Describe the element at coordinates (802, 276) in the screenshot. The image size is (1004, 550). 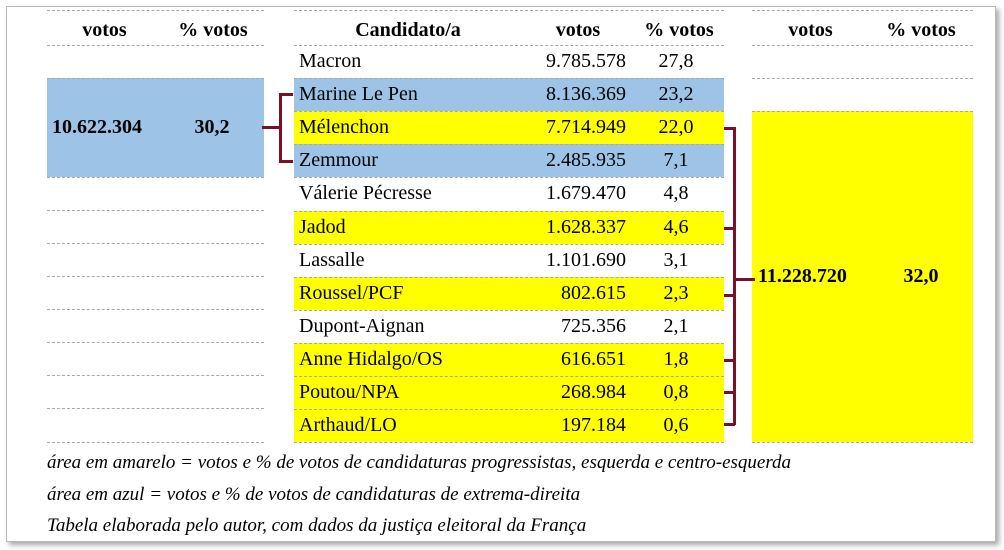
I see `right-total-votes: 11.228.720` at that location.